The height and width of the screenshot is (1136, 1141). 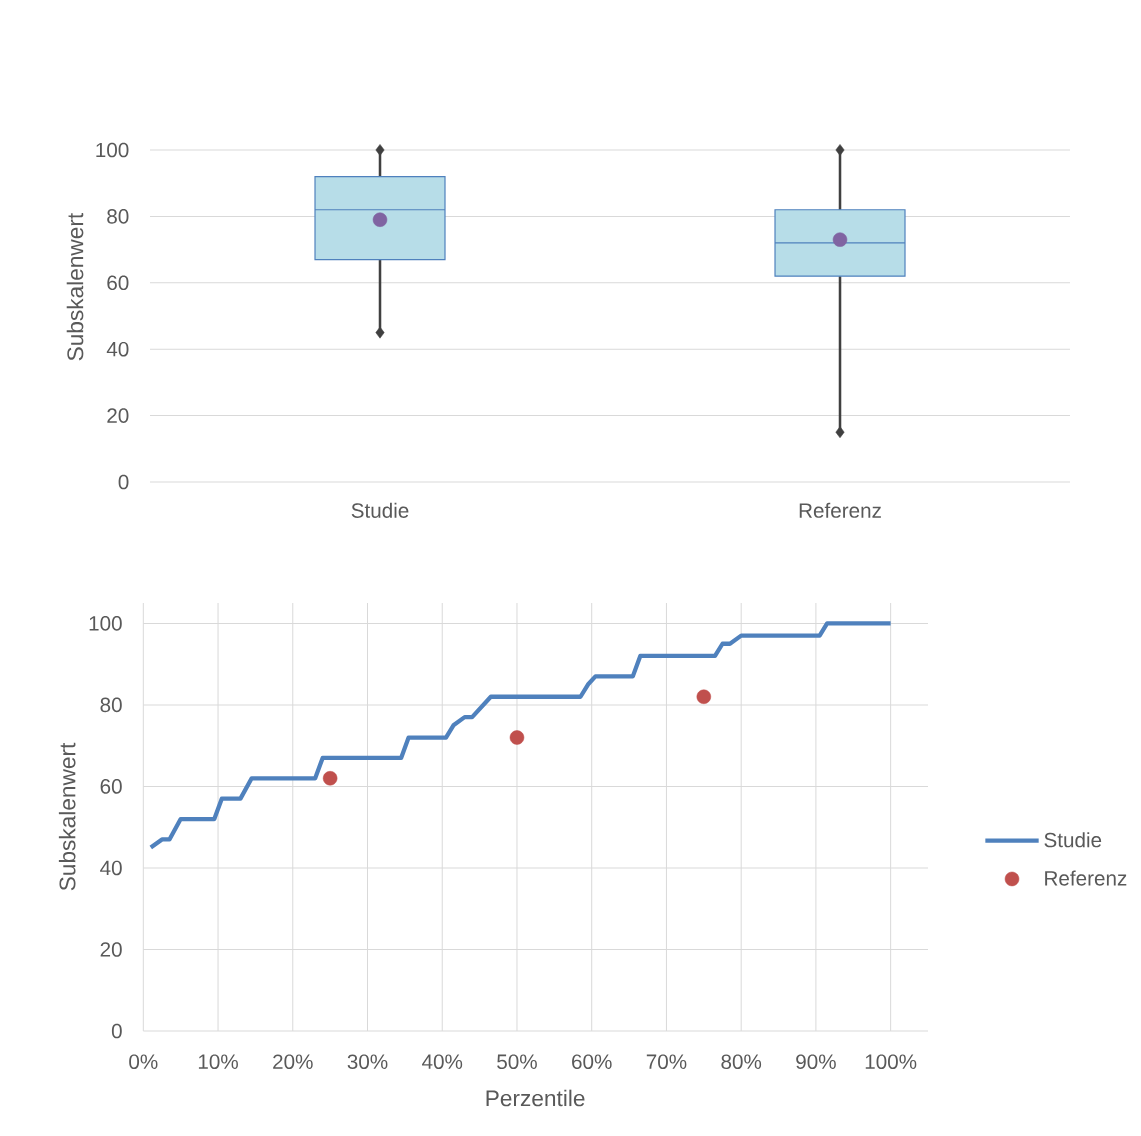 I want to click on x-tick-label: 50%, so click(x=517, y=1062).